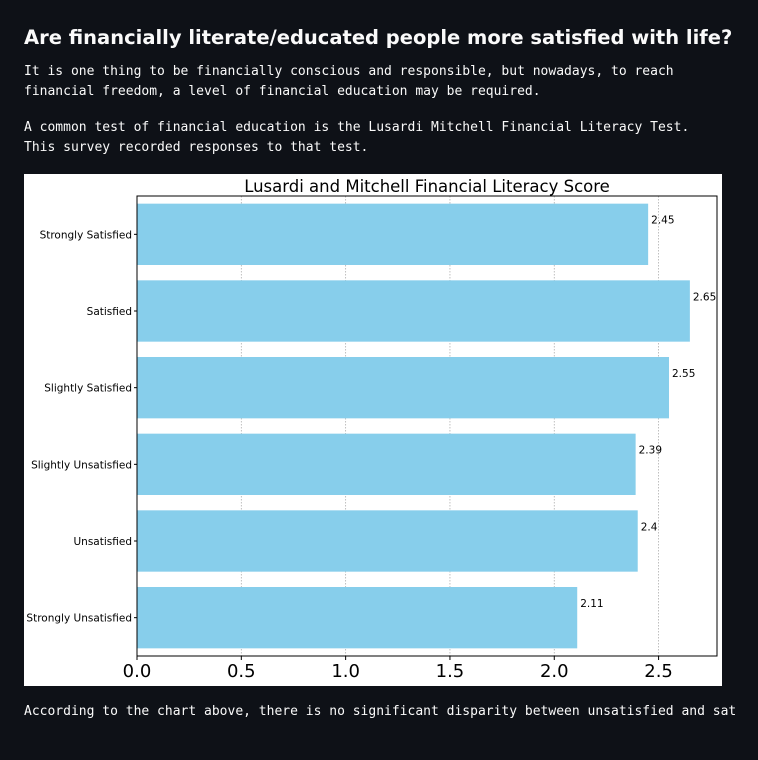  What do you see at coordinates (81, 465) in the screenshot?
I see `category-label-3: Slightly Unsatisfied` at bounding box center [81, 465].